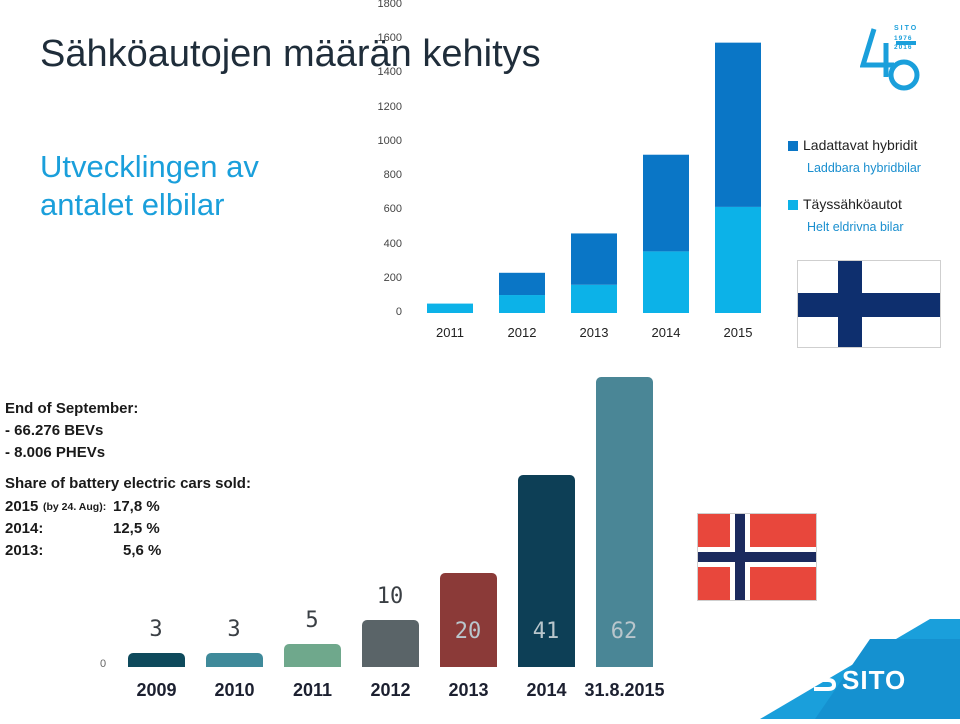  I want to click on finland-y-tick-1400: 1400, so click(389, 72).